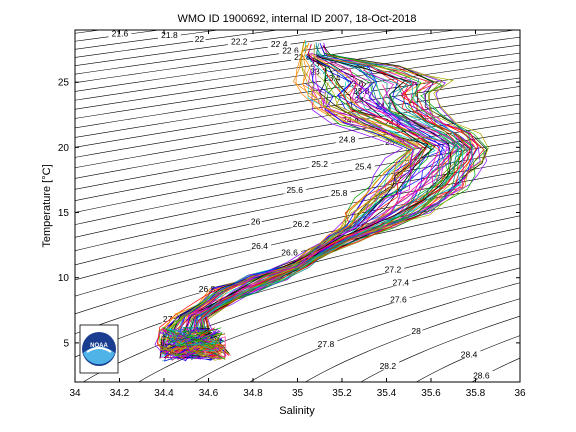  I want to click on noaa-logo: NOAA, so click(99, 349).